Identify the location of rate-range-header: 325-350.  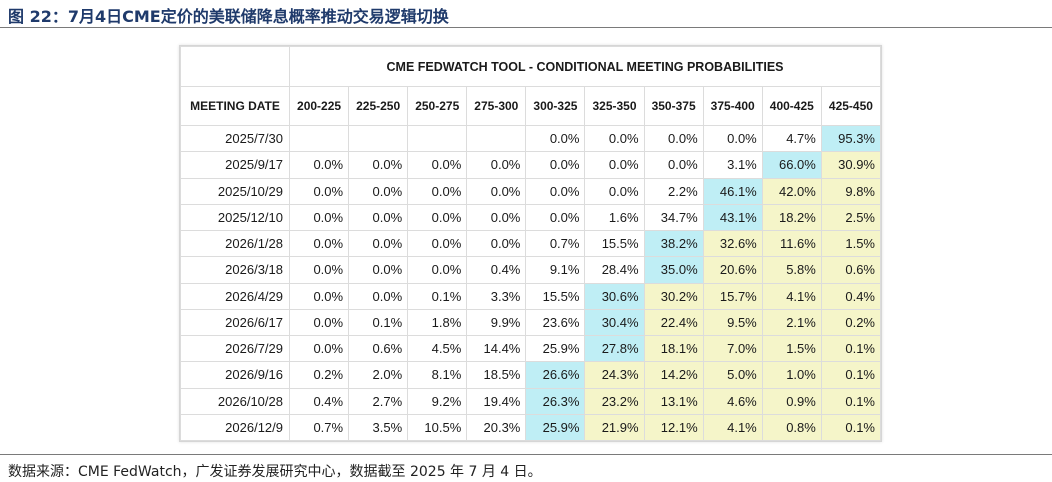
(614, 106).